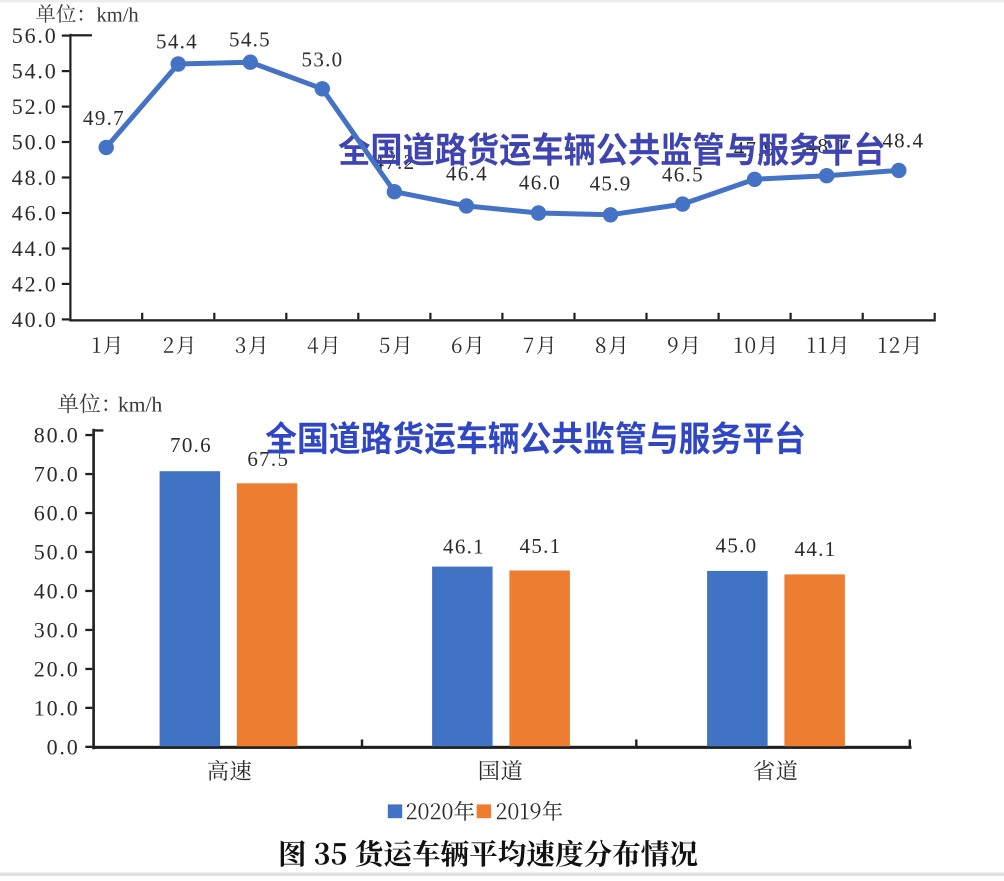  What do you see at coordinates (57, 629) in the screenshot?
I see `svg-text: 30.0` at bounding box center [57, 629].